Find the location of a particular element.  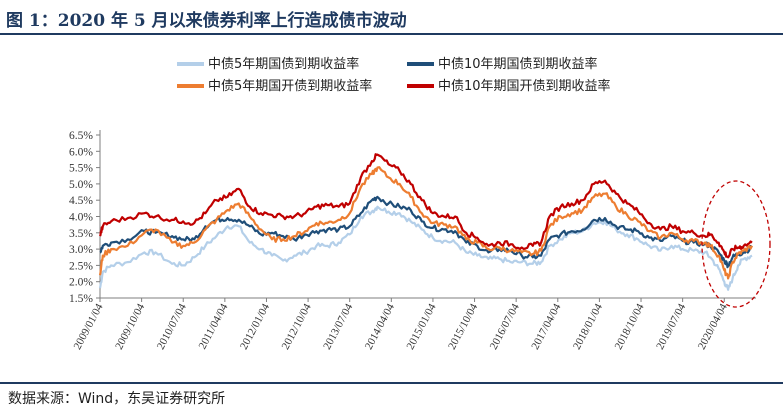

source-divider is located at coordinates (391, 383).